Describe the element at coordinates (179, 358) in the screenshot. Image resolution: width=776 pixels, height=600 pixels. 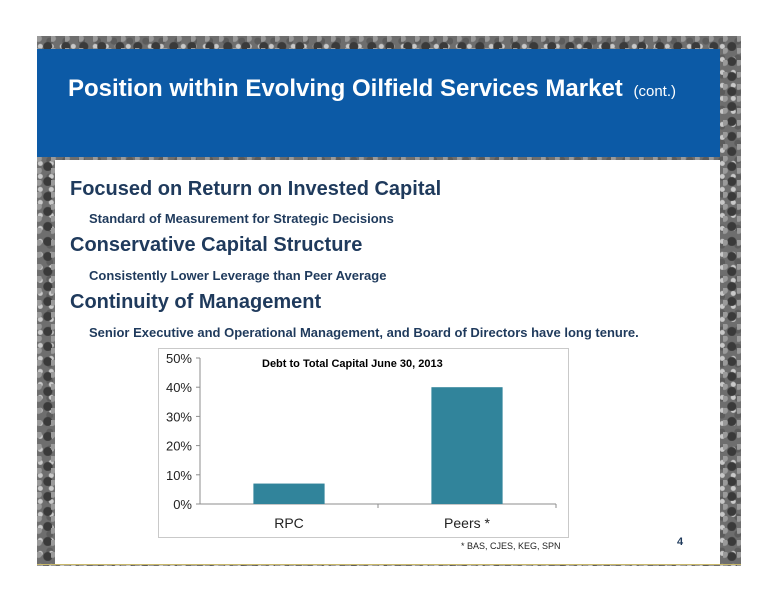
I see `y-tick-label: 50%` at that location.